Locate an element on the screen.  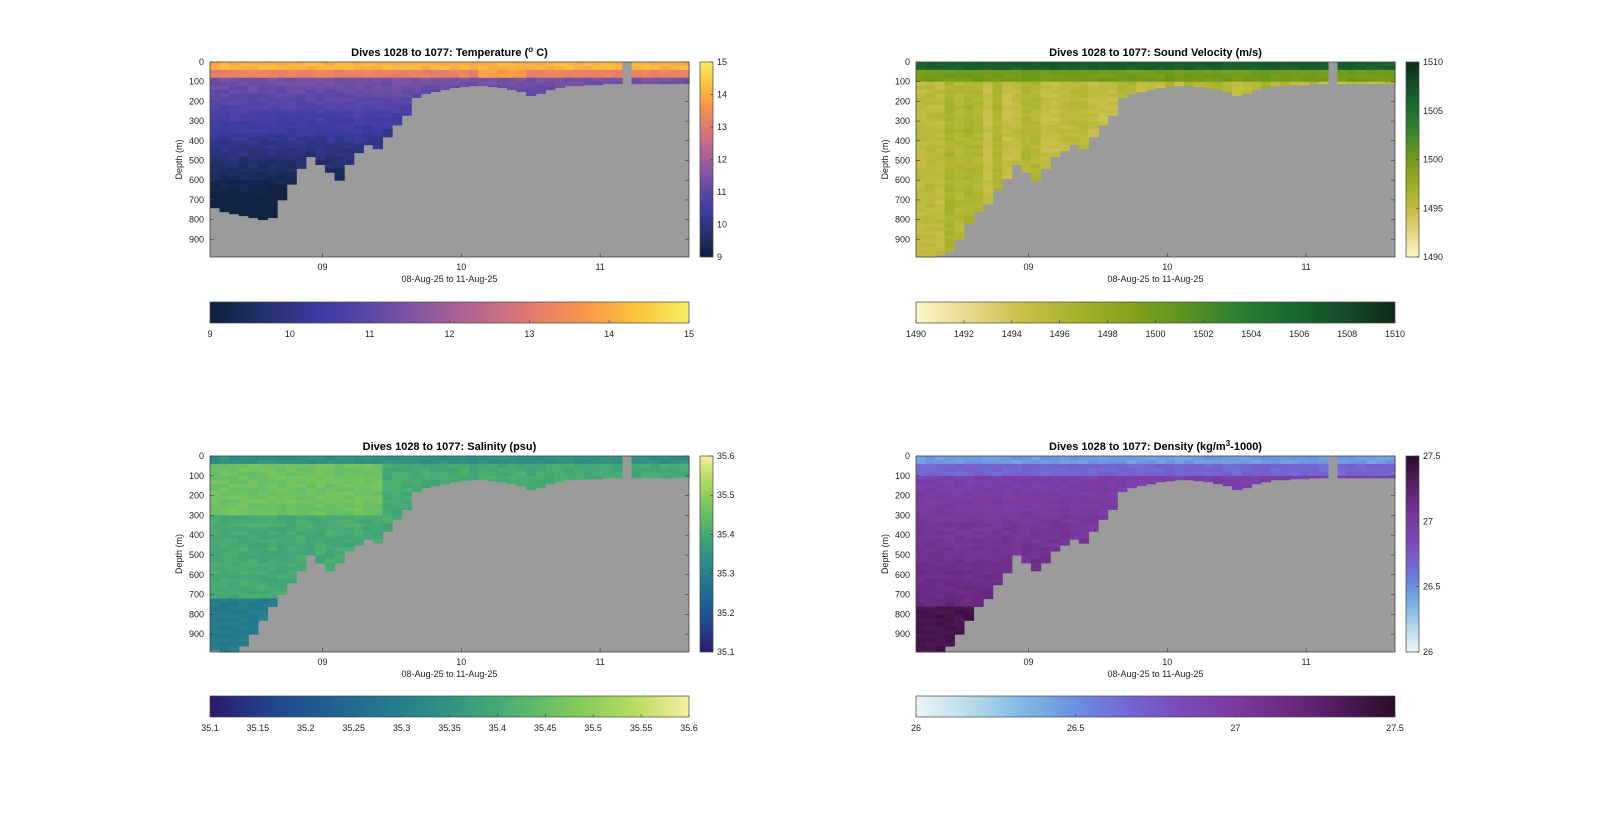
hcolorbar-tick-label: 12 is located at coordinates (449, 334).